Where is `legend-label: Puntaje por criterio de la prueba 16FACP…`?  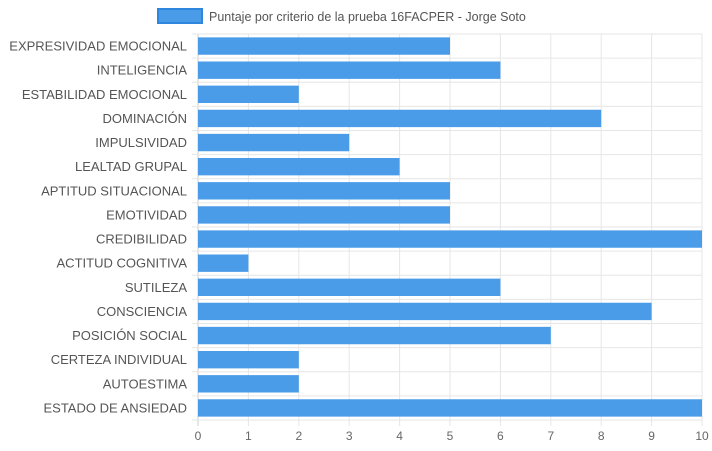 legend-label: Puntaje por criterio de la prueba 16FACP… is located at coordinates (367, 17).